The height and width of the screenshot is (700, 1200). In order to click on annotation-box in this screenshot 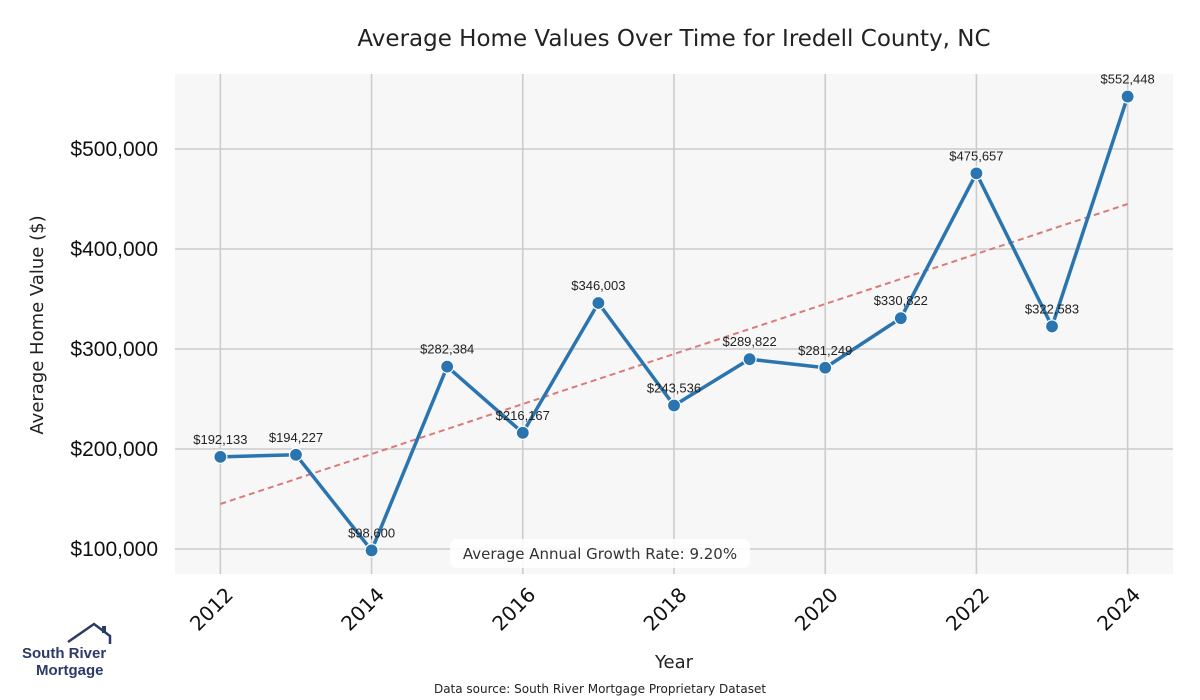, I will do `click(600, 553)`.